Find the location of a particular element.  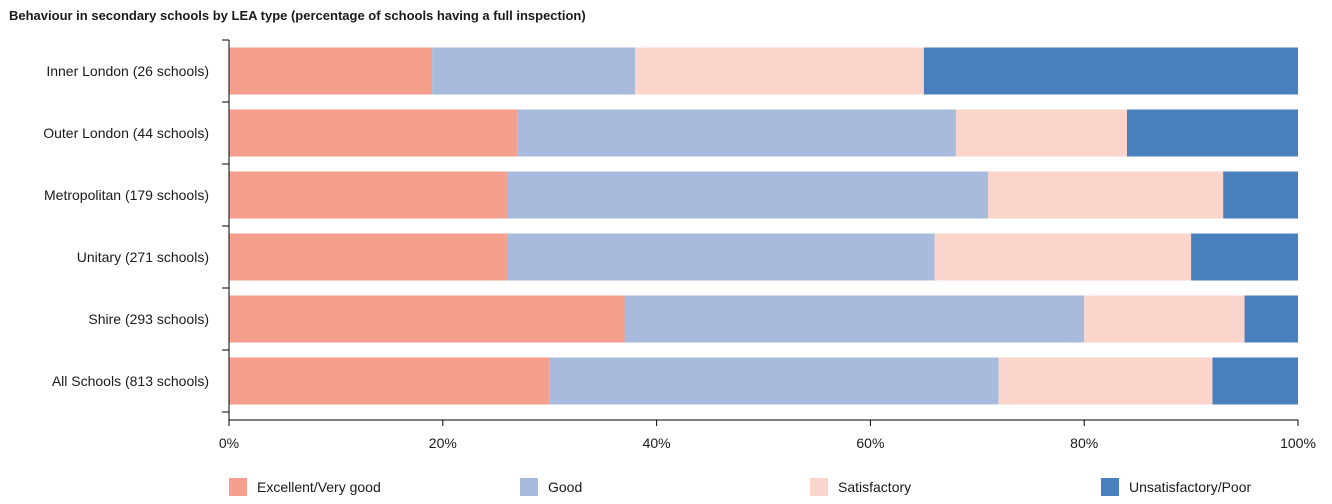

legend-label: Excellent/Very good is located at coordinates (319, 487).